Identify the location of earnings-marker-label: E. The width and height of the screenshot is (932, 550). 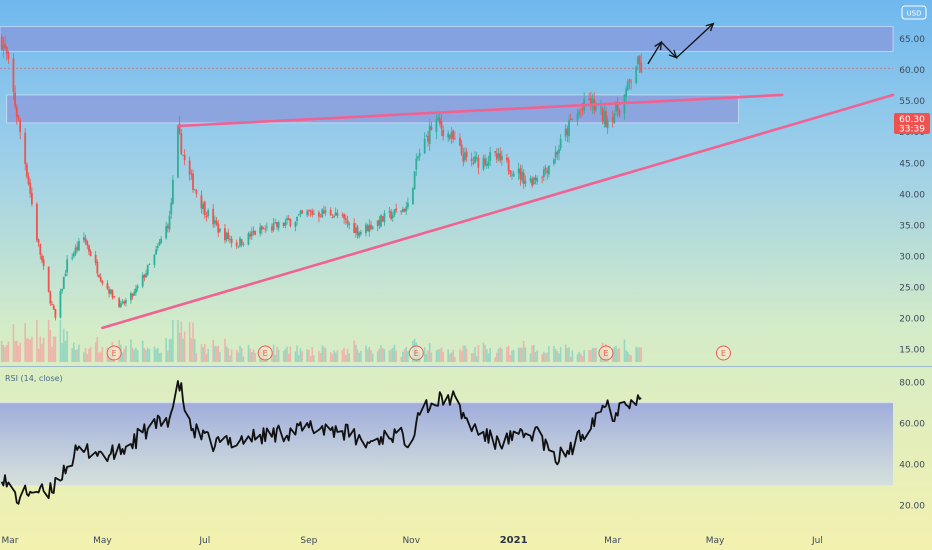
(416, 353).